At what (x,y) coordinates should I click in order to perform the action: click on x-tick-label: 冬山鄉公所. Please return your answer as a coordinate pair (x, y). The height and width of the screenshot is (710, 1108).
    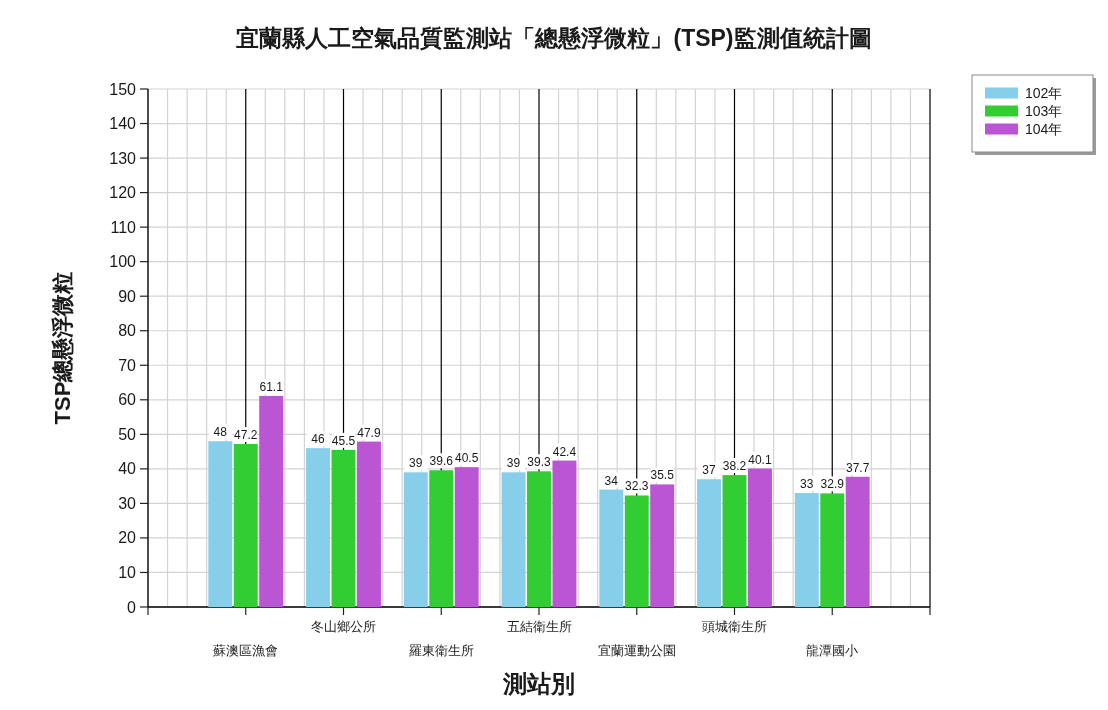
    Looking at the image, I should click on (343, 626).